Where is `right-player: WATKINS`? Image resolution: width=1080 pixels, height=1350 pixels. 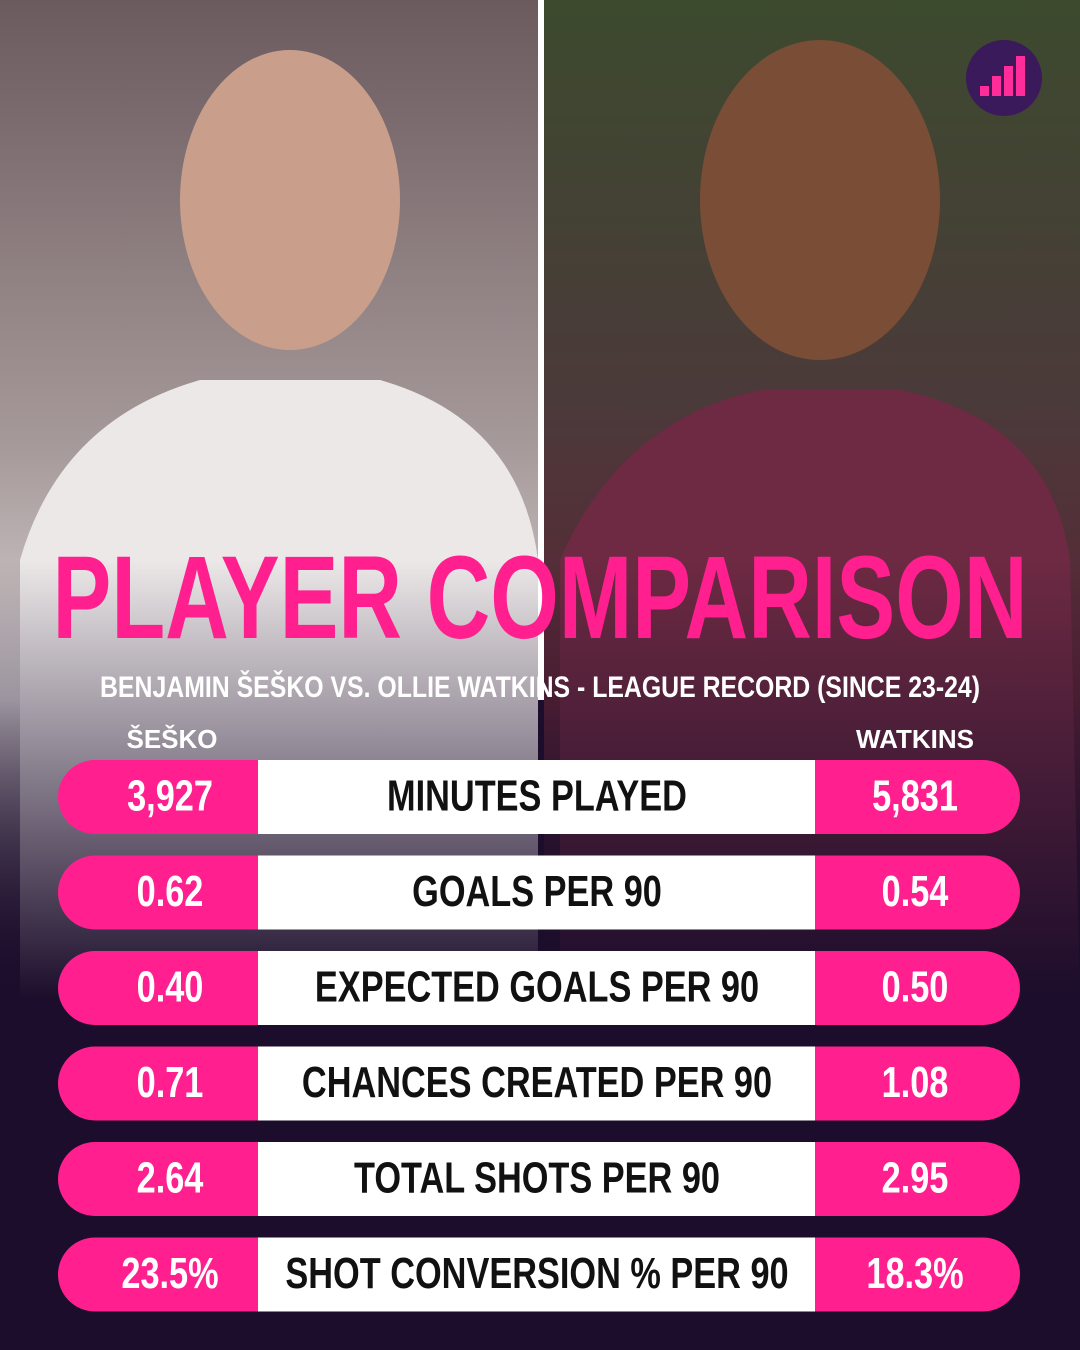
right-player: WATKINS is located at coordinates (915, 739).